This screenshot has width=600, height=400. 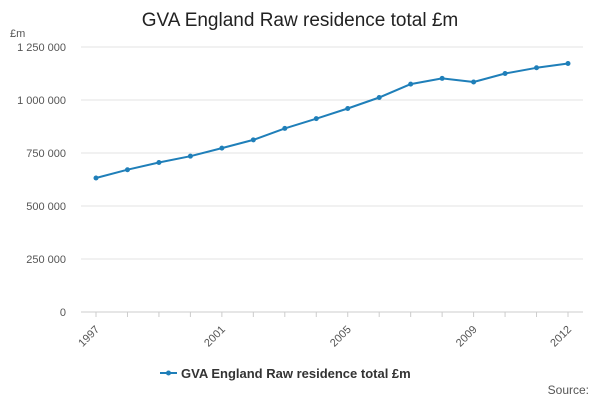 I want to click on y-tick-label: 1 250 000, so click(x=41, y=48).